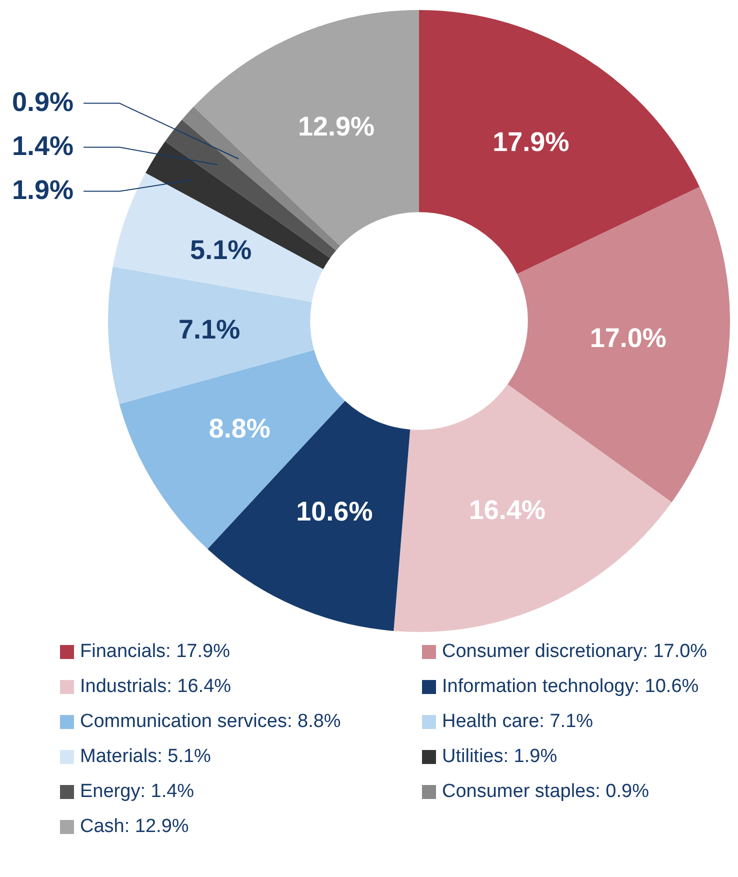 This screenshot has width=738, height=877. I want to click on legend-label: Health care: 7.1%, so click(518, 721).